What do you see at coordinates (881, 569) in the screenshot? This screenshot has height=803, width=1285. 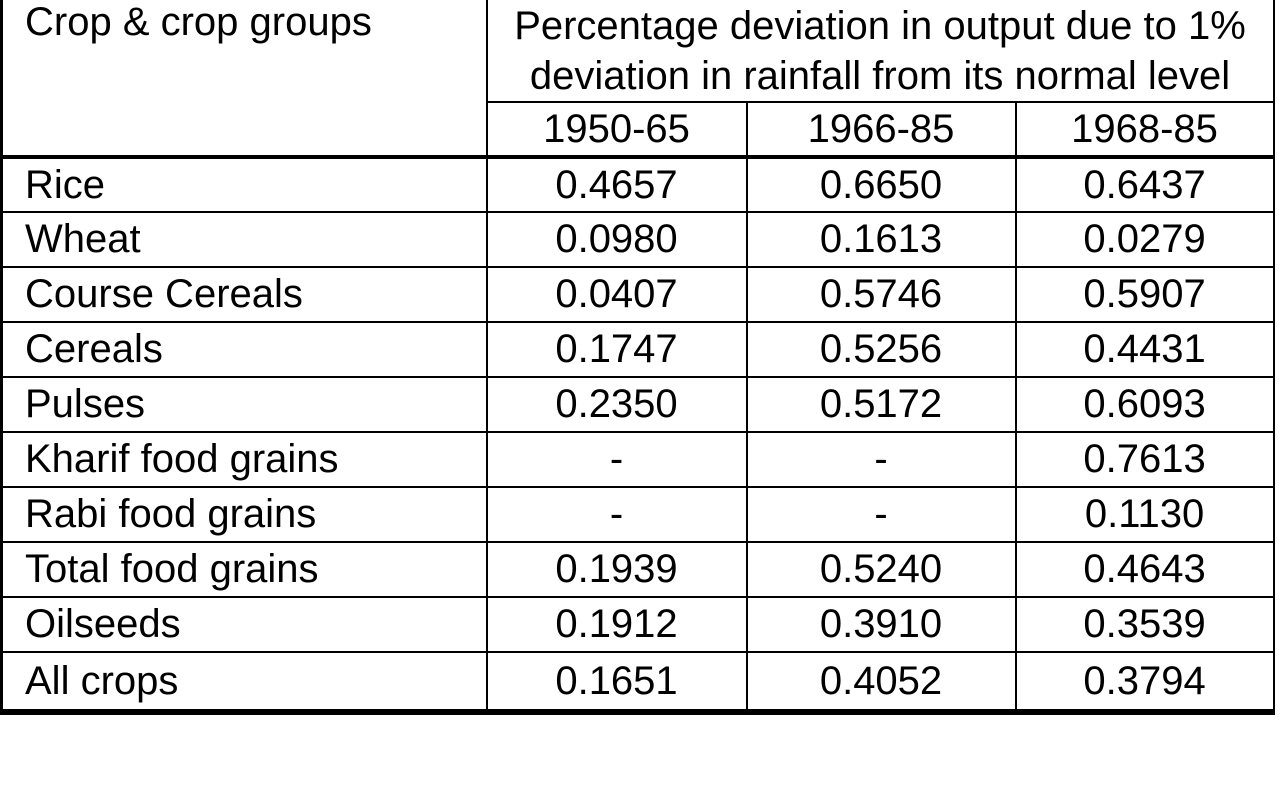 I see `table-cell: 0.5240` at bounding box center [881, 569].